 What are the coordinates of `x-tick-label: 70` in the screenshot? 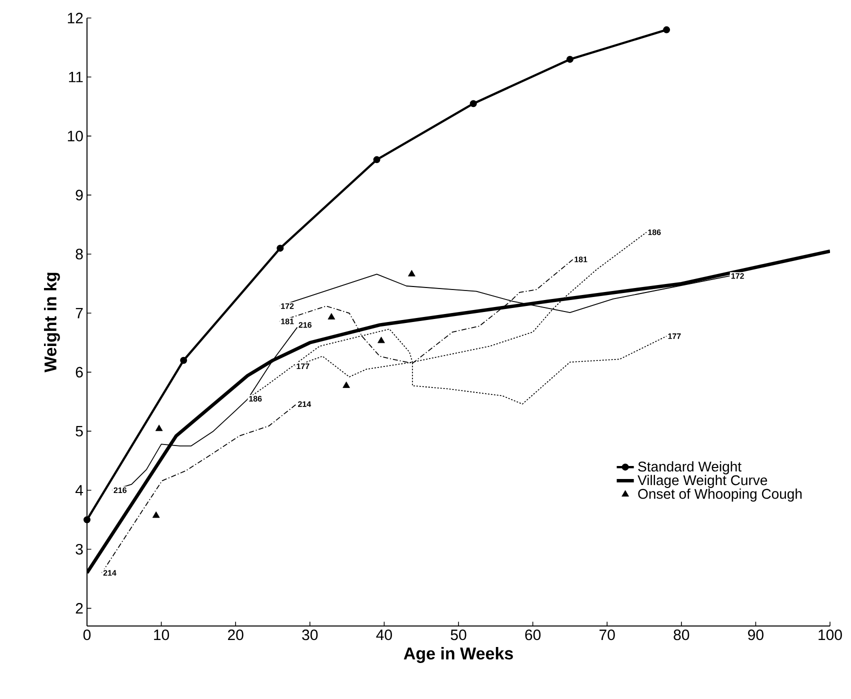 It's located at (607, 635).